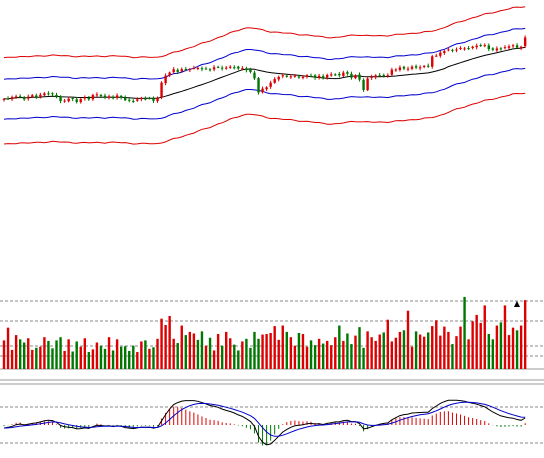  Describe the element at coordinates (517, 303) in the screenshot. I see `volume-peak-marker: ▲` at that location.